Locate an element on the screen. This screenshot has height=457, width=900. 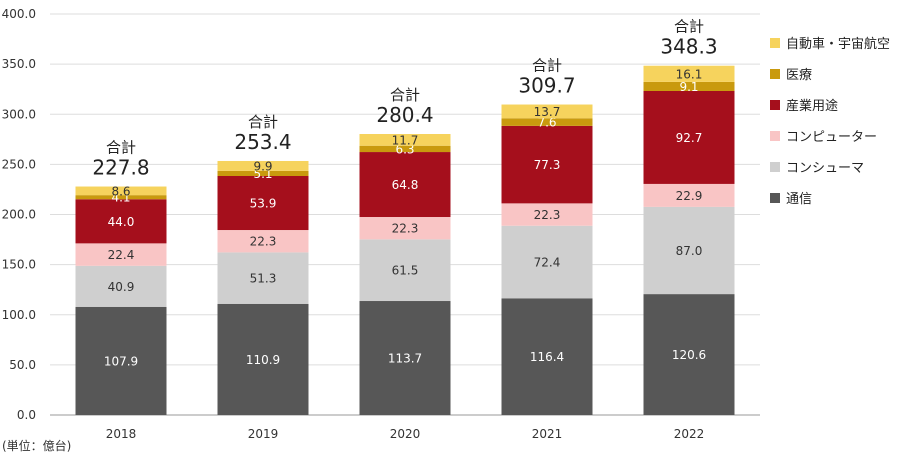
data-label: 22.4 is located at coordinates (121, 255).